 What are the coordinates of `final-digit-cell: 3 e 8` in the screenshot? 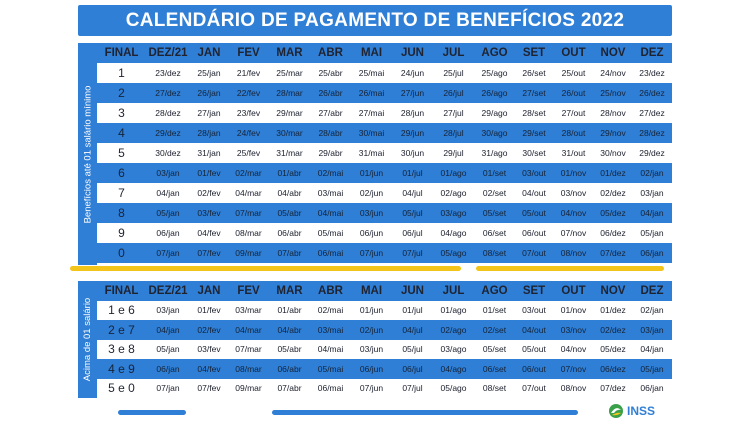 It's located at (121, 349).